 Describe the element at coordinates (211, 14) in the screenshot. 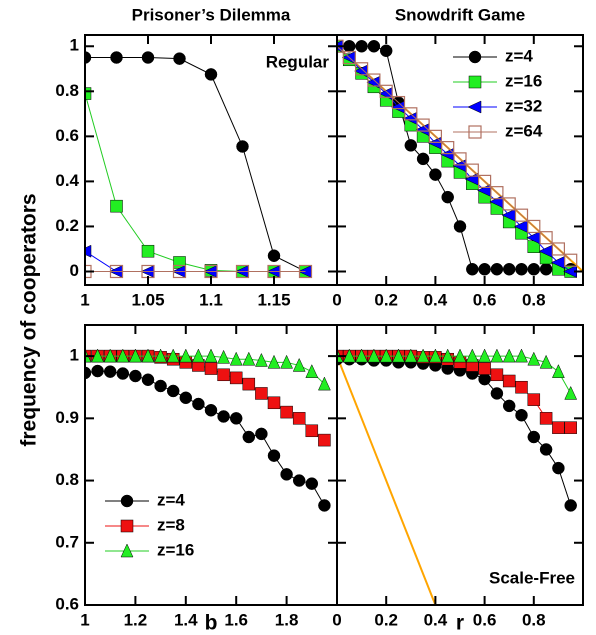

I see `panel-title: Prisoner’s Dilemma` at that location.